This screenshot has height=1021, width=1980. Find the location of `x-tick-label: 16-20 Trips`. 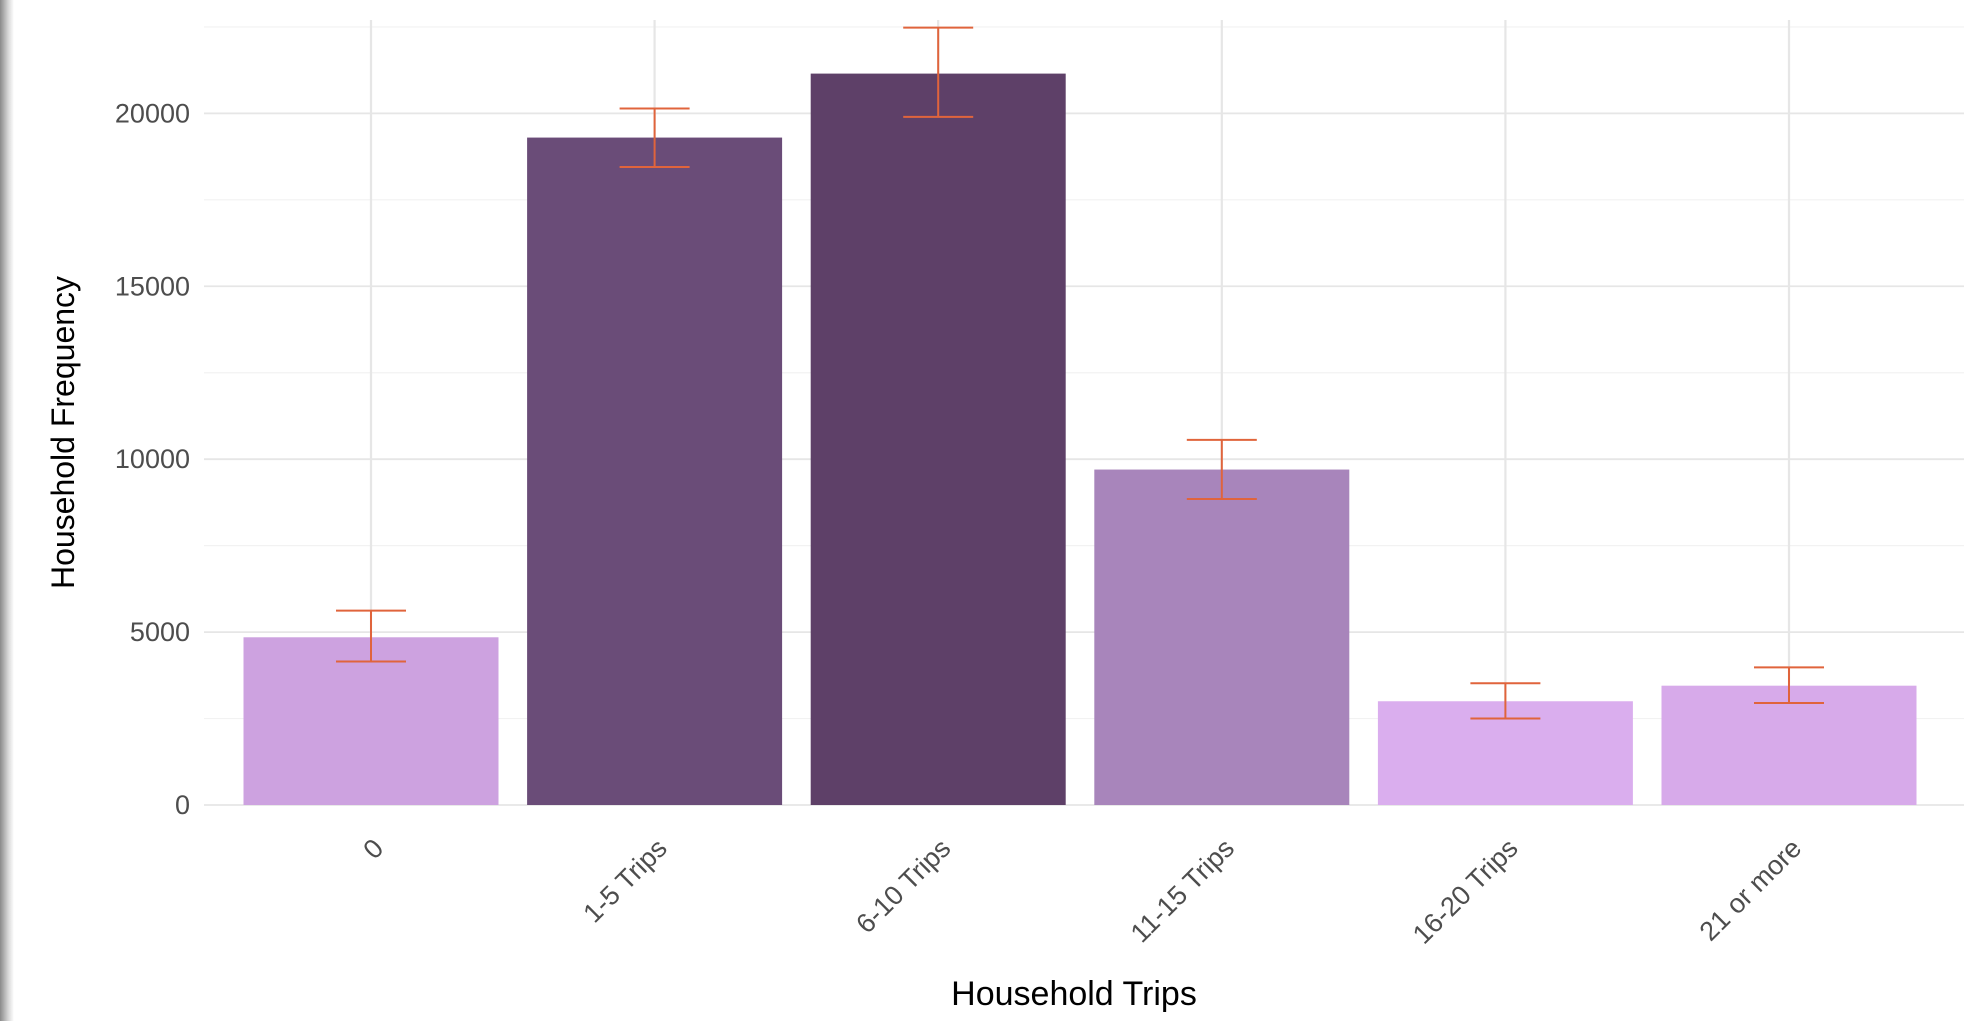

x-tick-label: 16-20 Trips is located at coordinates (1465, 891).